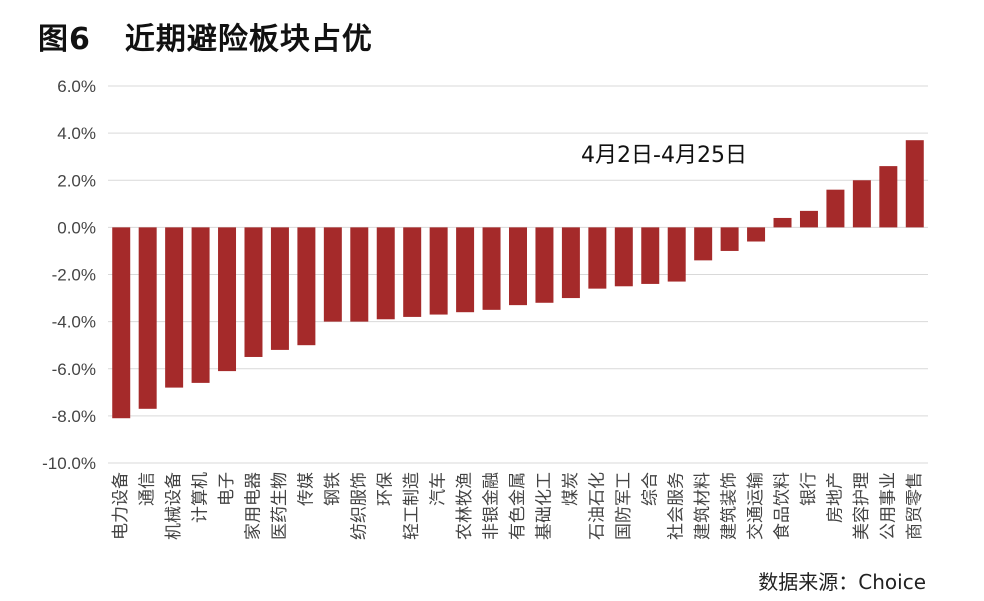 The height and width of the screenshot is (601, 984). I want to click on x-tick-label: 通信, so click(148, 489).